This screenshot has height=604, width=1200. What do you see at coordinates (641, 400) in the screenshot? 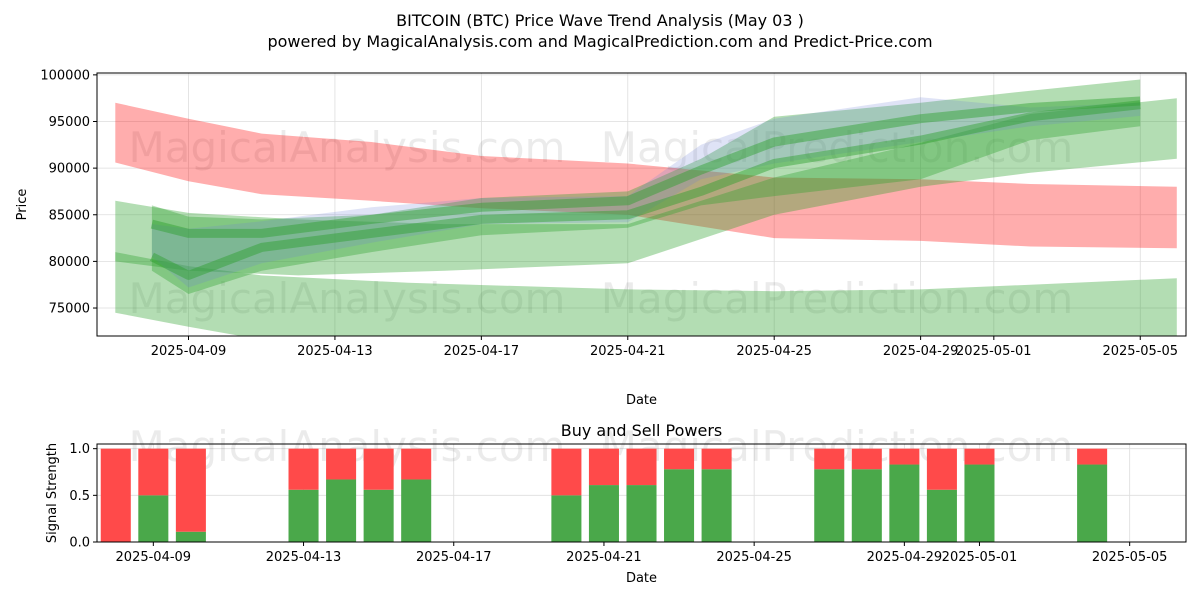
I see `price-x-label: Date` at bounding box center [641, 400].